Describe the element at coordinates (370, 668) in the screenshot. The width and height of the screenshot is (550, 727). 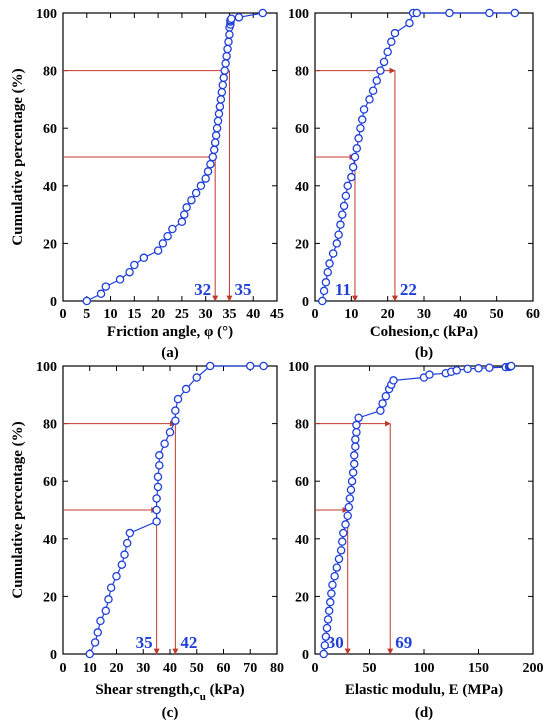
I see `x-tick-label: 50` at that location.